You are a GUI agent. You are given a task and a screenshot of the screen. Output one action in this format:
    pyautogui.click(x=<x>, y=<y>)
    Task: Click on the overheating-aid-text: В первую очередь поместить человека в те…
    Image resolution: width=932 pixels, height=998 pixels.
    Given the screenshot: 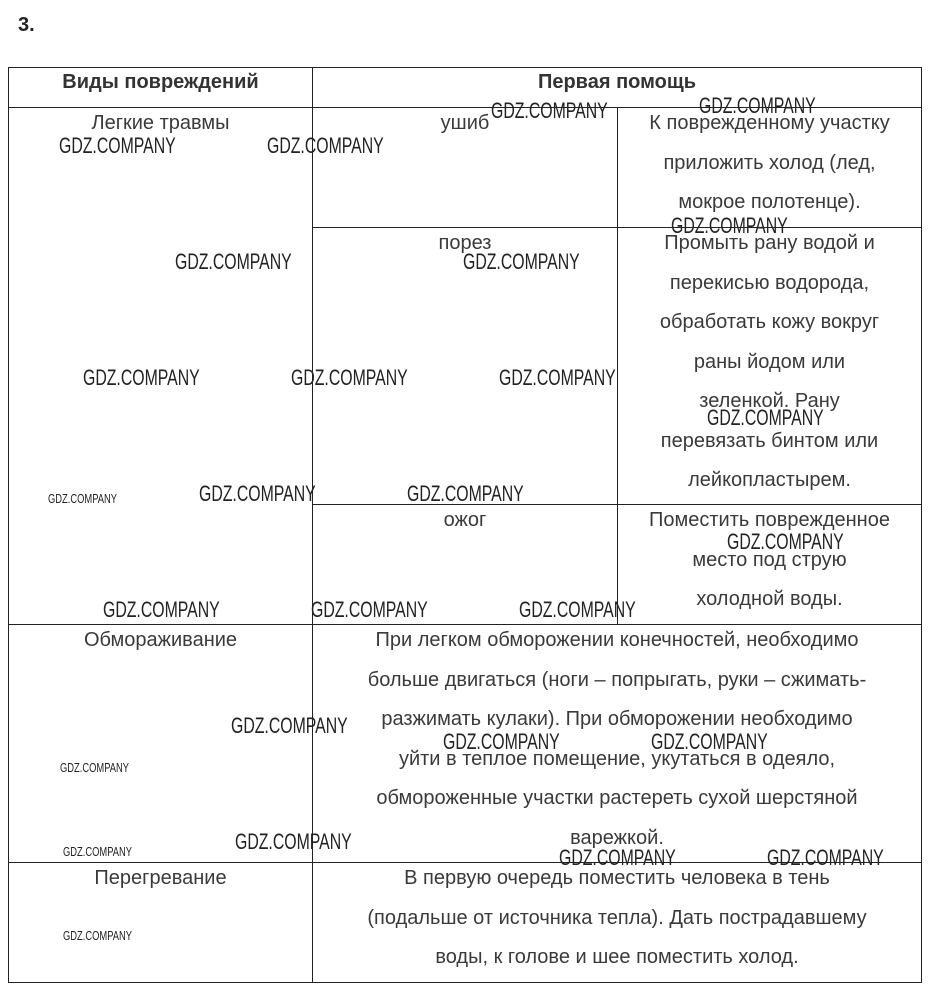 What is the action you would take?
    pyautogui.click(x=617, y=917)
    